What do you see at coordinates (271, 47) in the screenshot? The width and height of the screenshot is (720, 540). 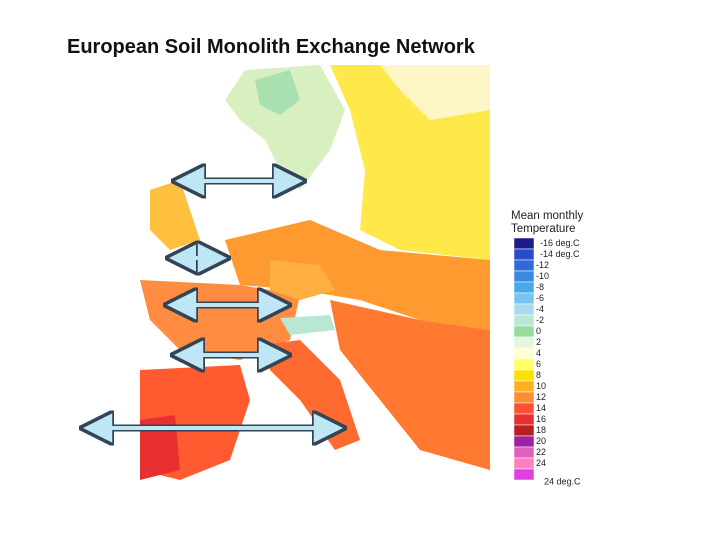 I see `title: European Soil Monolith Exchange Network` at bounding box center [271, 47].